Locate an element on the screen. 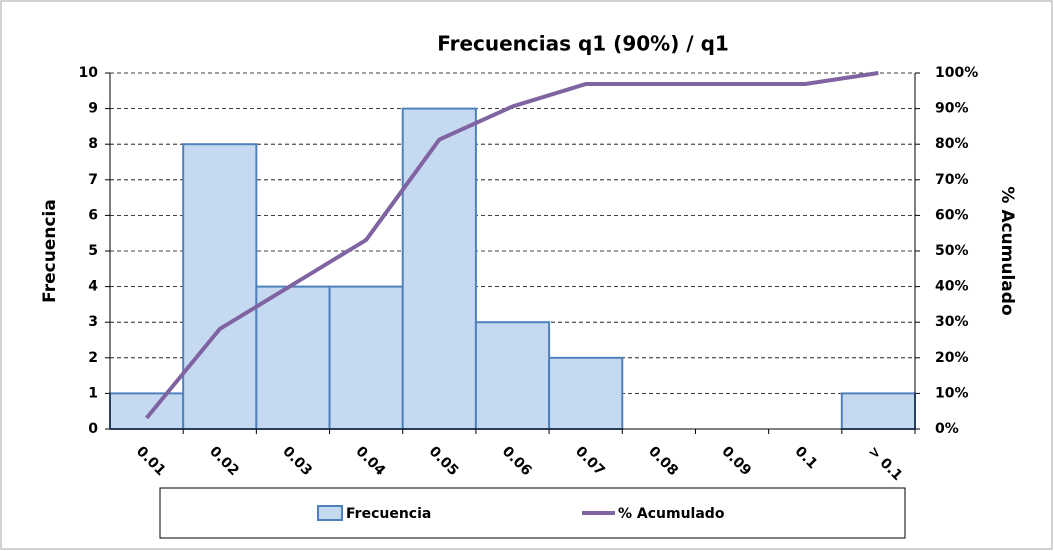 This screenshot has width=1054, height=551. y-tick-label: 9 is located at coordinates (93, 109).